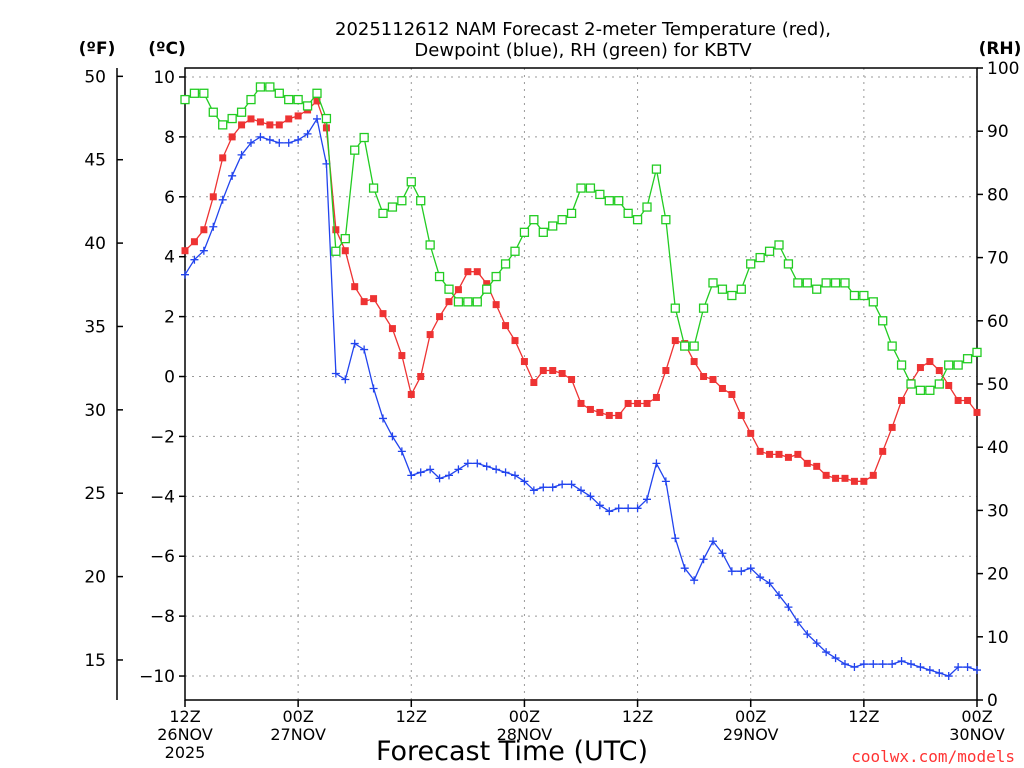 The image size is (1024, 768). I want to click on rh-tick-label: 80, so click(998, 195).